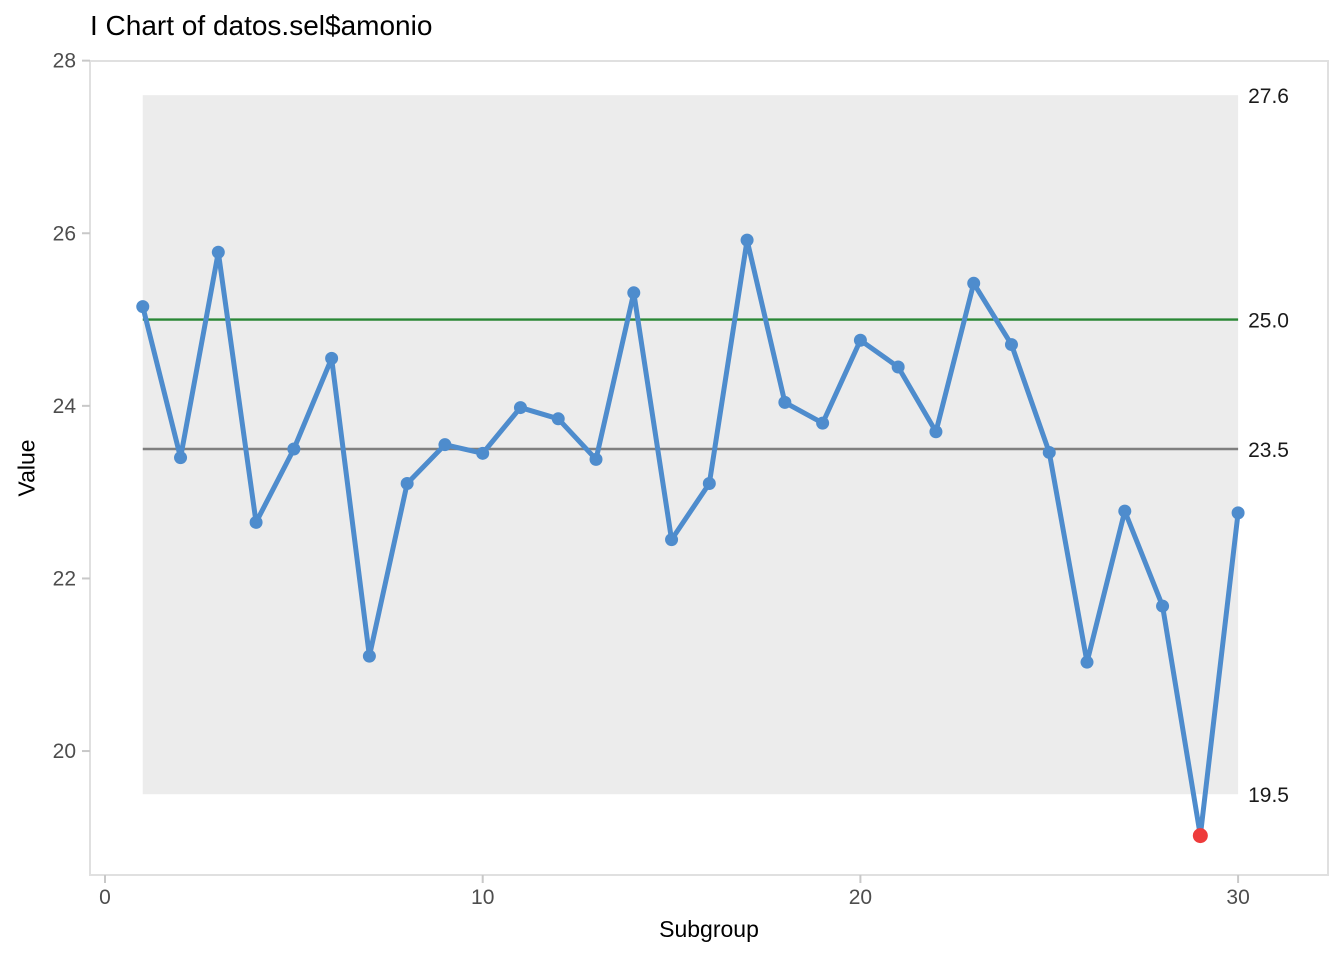  I want to click on x-tick-label: 20, so click(860, 897).